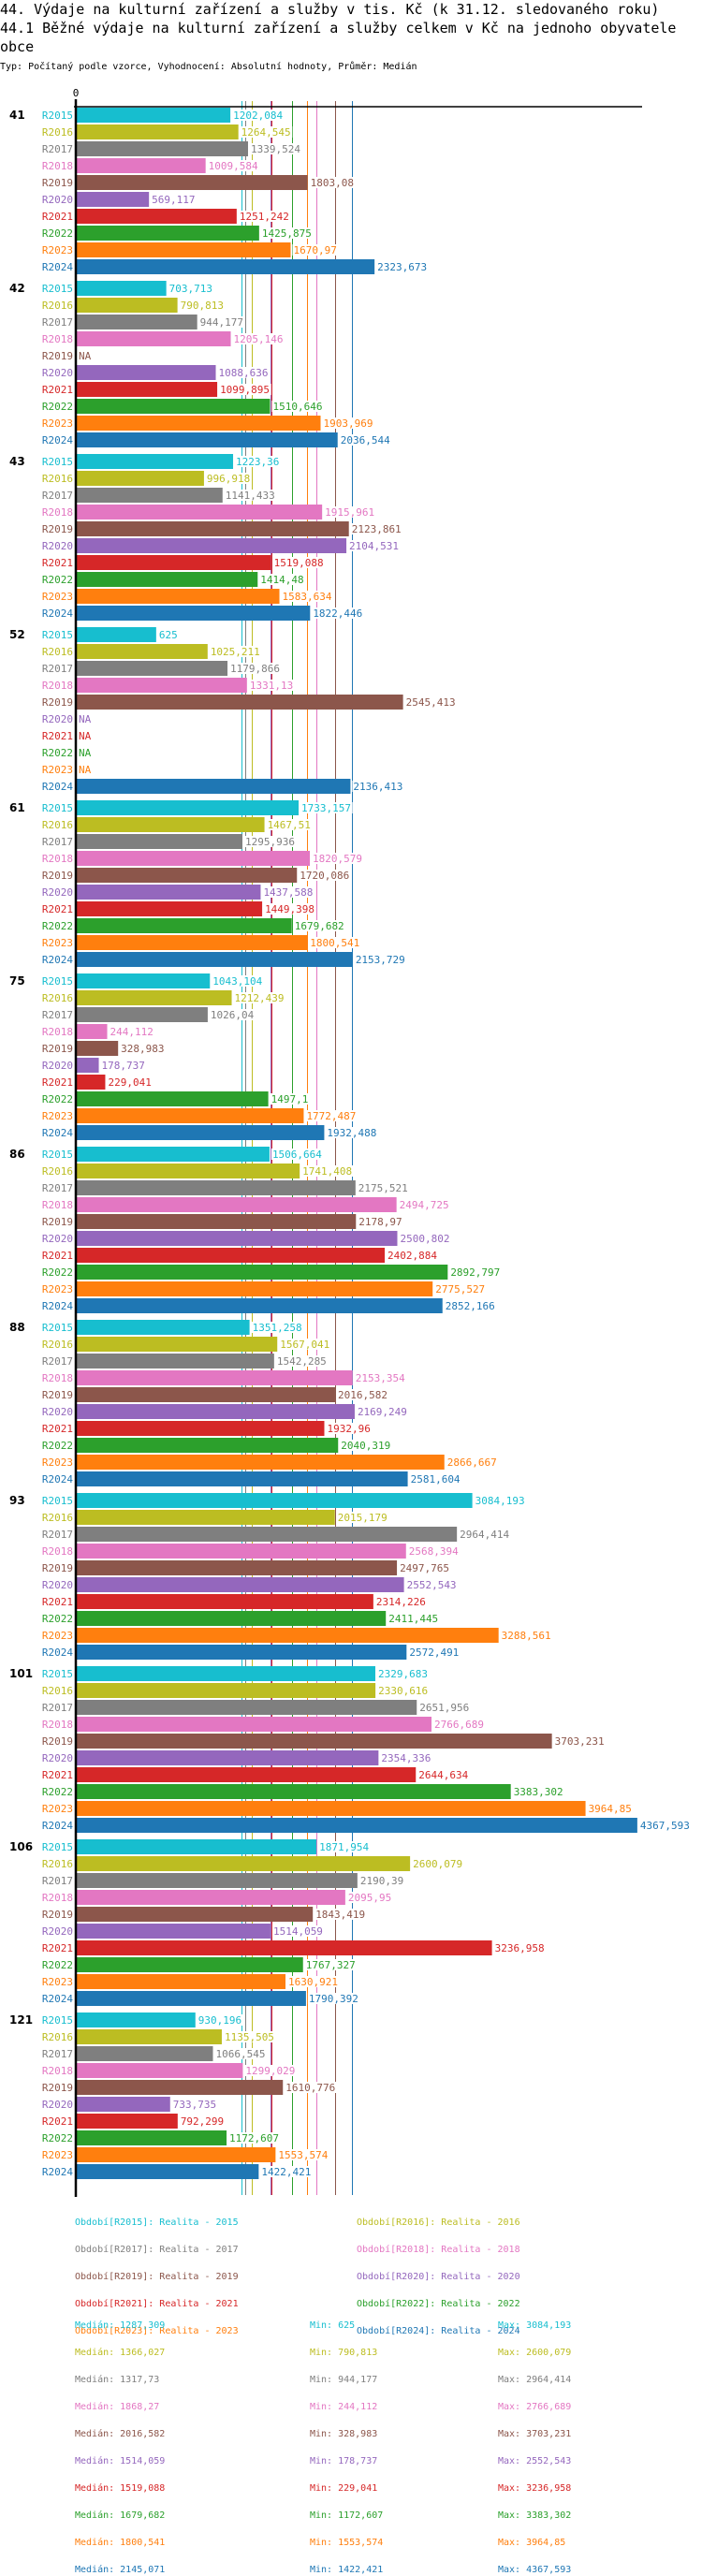 Image resolution: width=702 pixels, height=2576 pixels. I want to click on legend-item: Období[R2020]: Realita - 2020, so click(438, 2277).